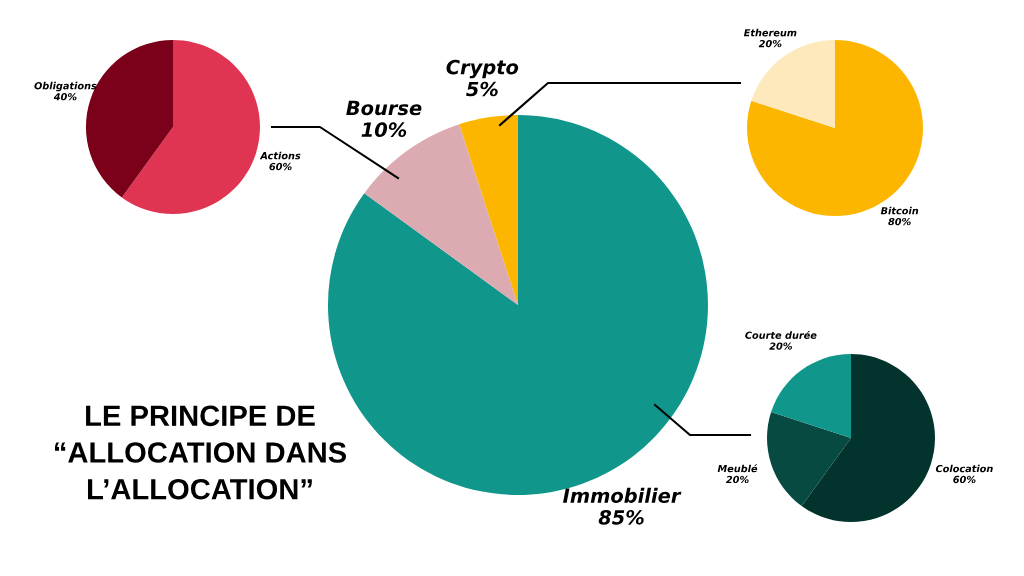 This screenshot has width=1024, height=576. I want to click on slice-label: Bourse, so click(384, 108).